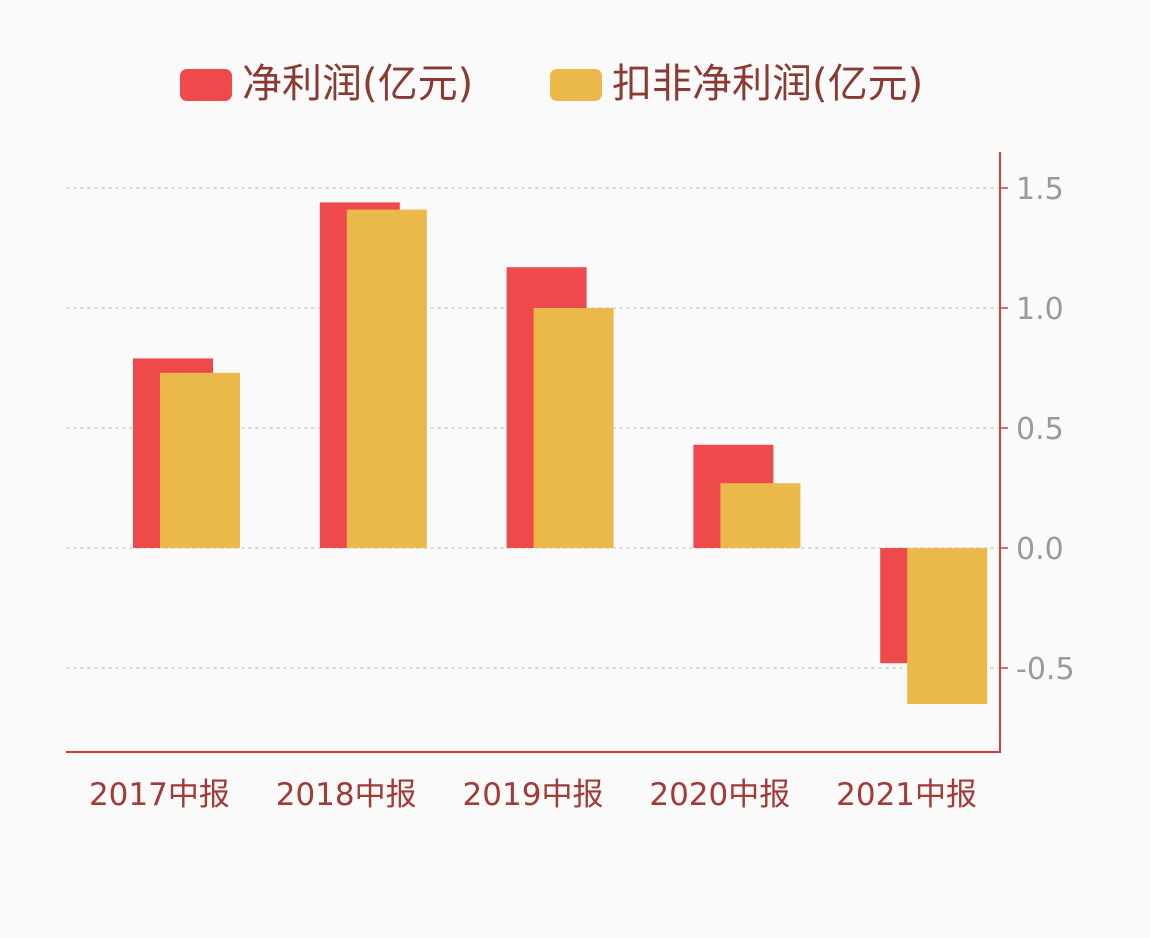  I want to click on y-tick-label: -0.5, so click(1045, 669).